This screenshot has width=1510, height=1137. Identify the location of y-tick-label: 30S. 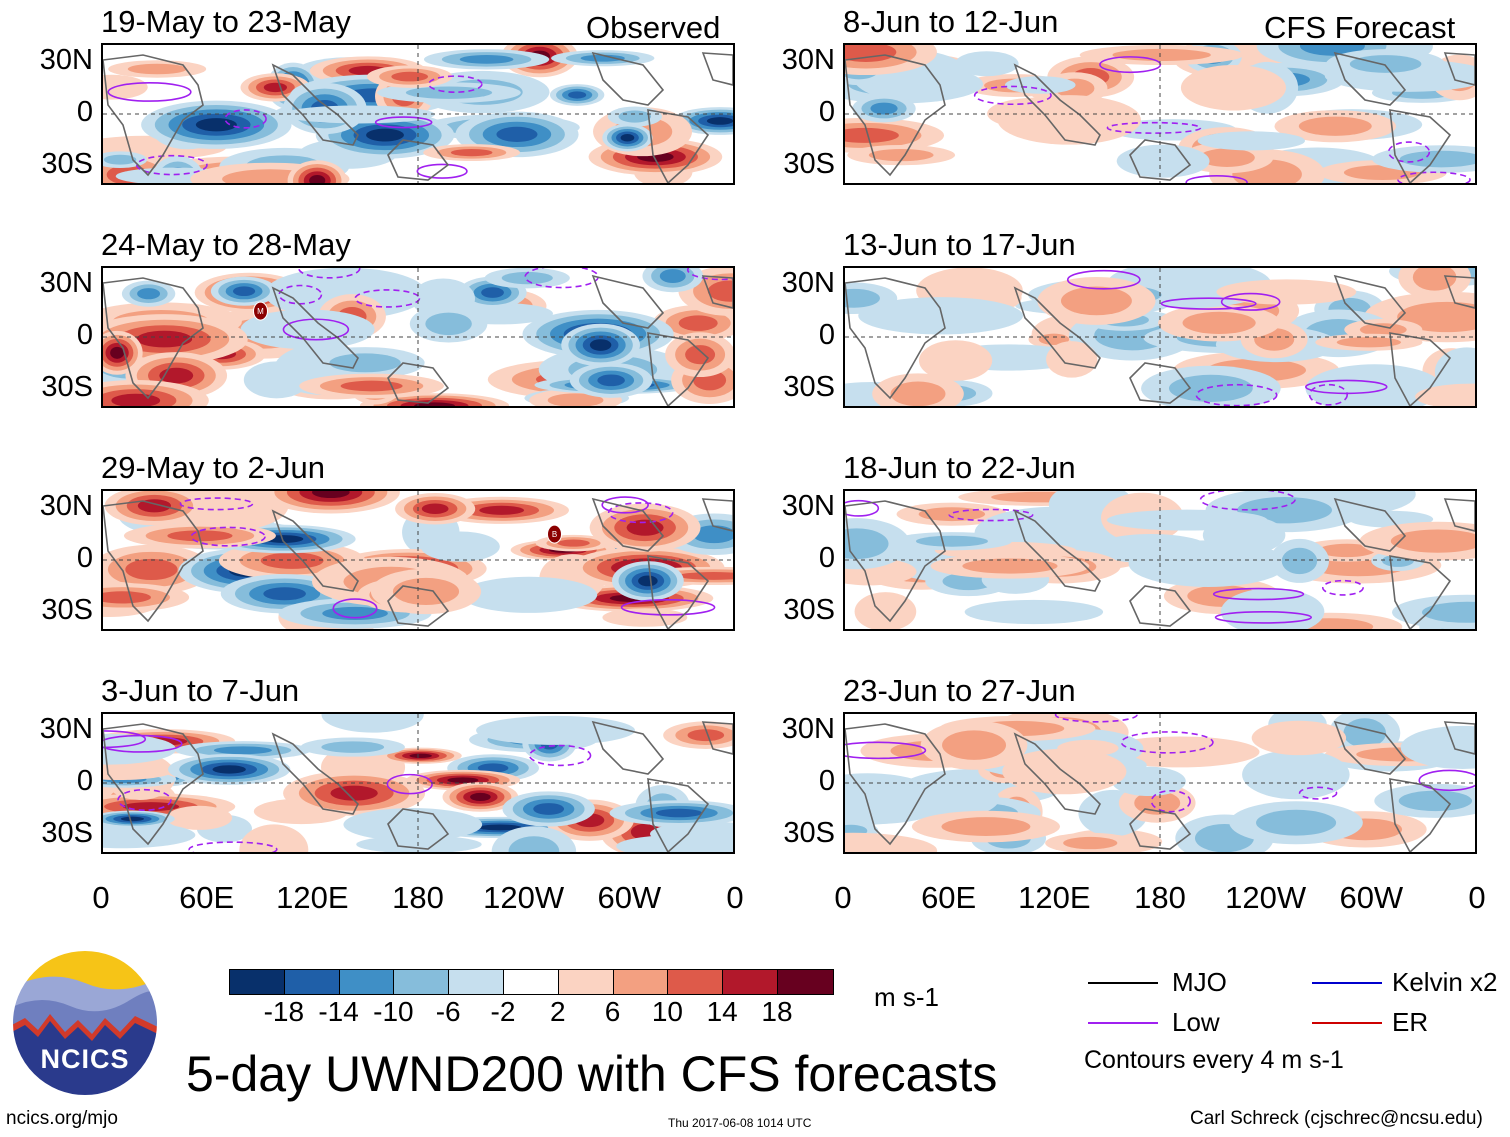
(67, 832).